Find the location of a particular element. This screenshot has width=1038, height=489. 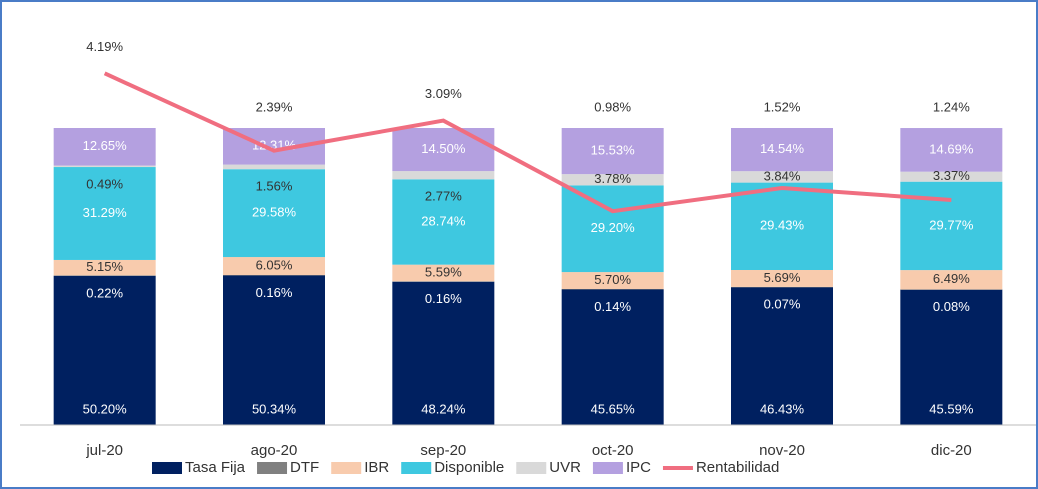

data-label: 2.77% is located at coordinates (443, 196).